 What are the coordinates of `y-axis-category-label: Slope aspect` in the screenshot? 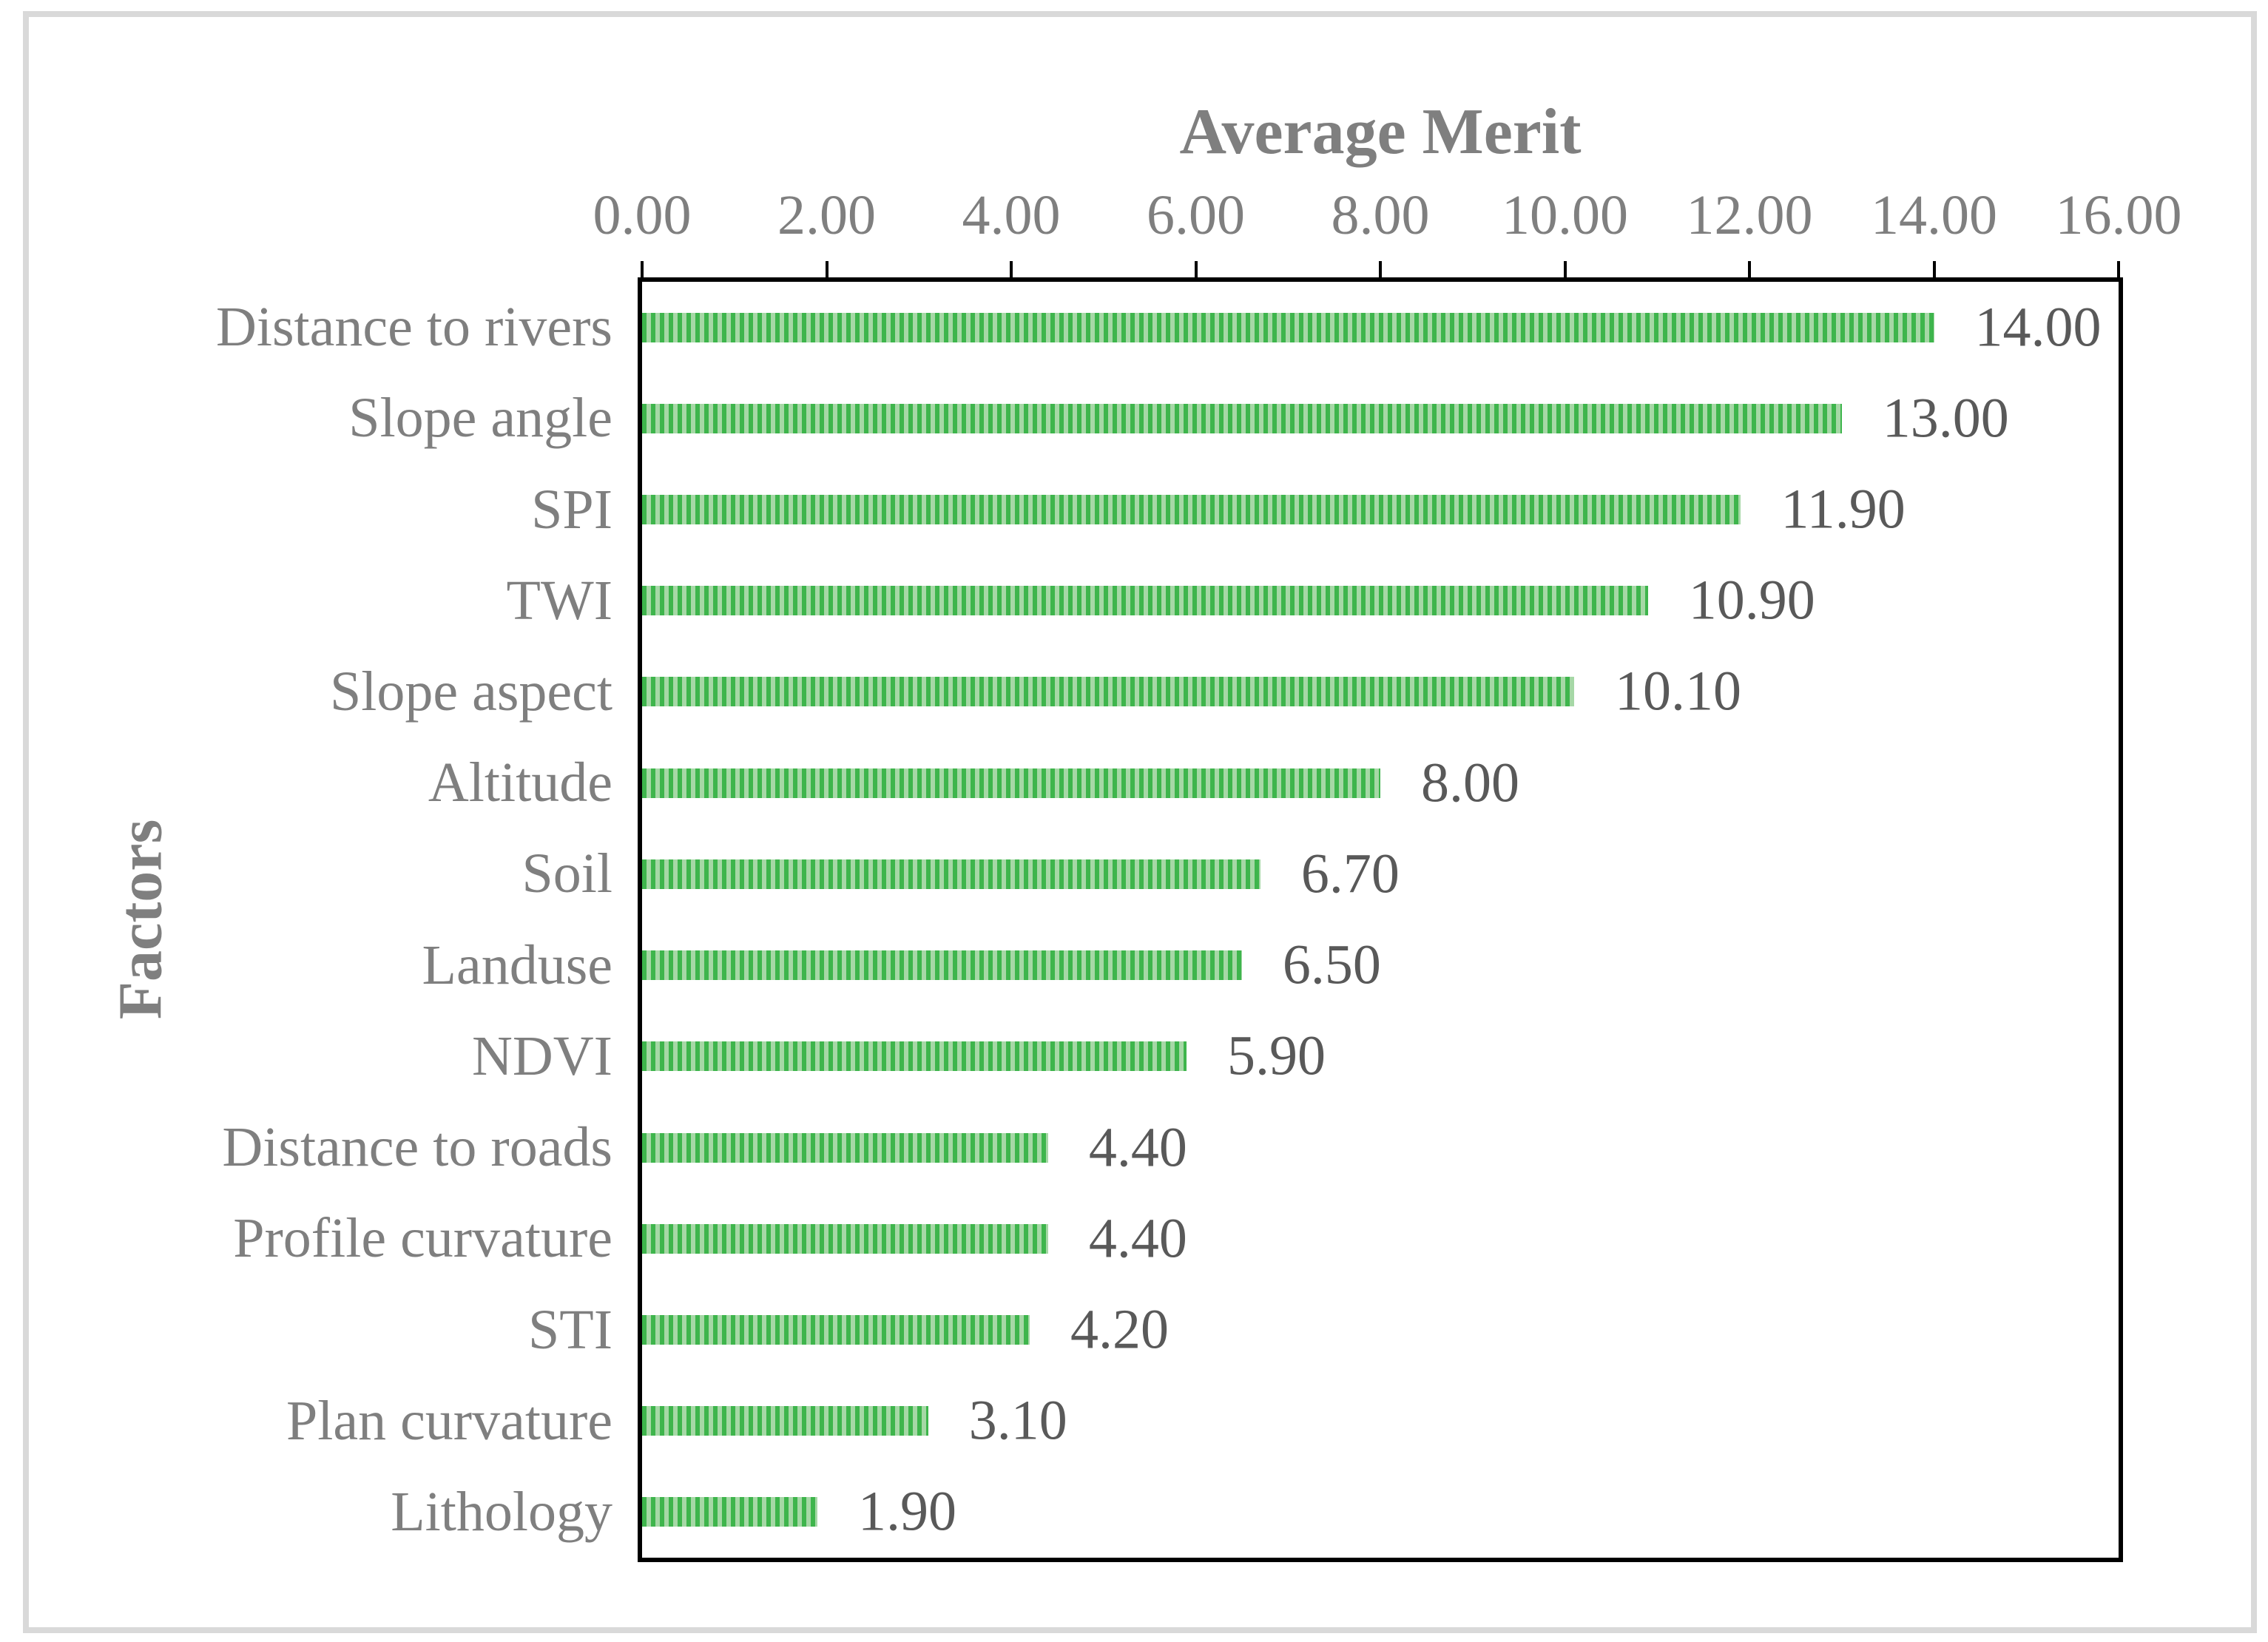 It's located at (470, 692).